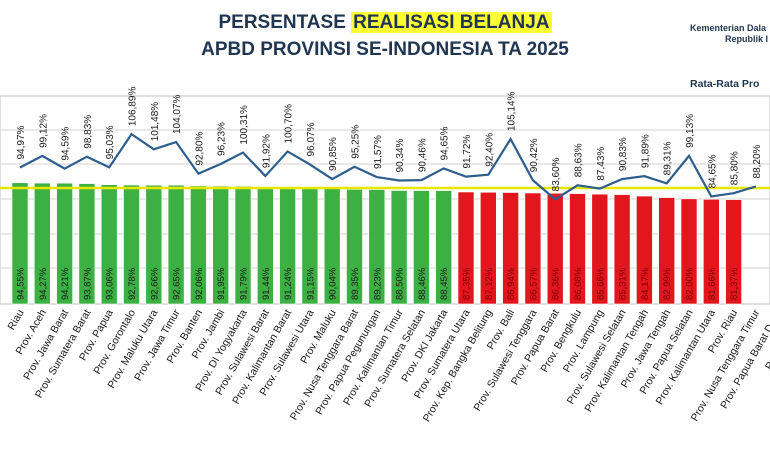  I want to click on line-value-label: 88,20%, so click(757, 161).